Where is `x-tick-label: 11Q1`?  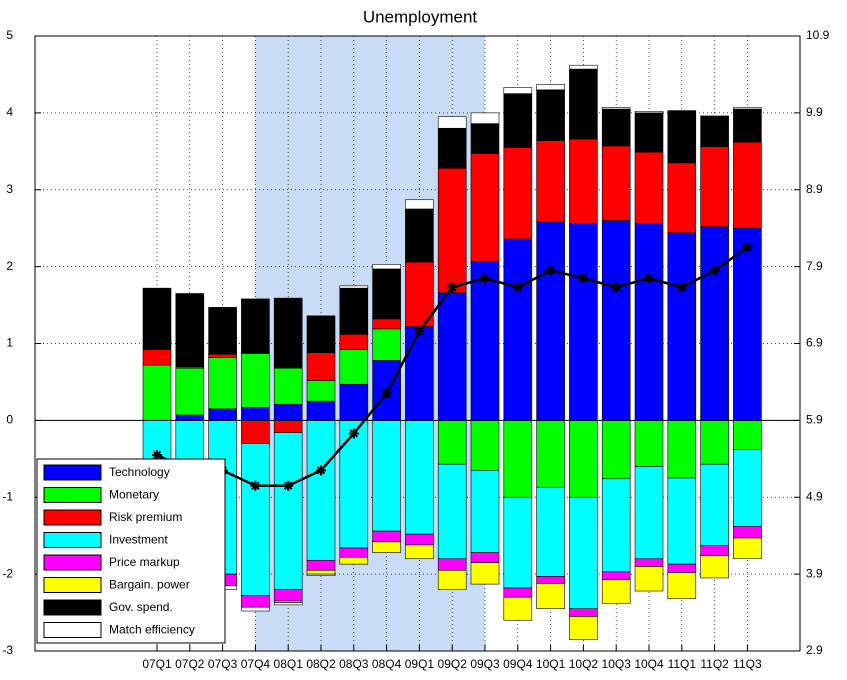 x-tick-label: 11Q1 is located at coordinates (682, 664).